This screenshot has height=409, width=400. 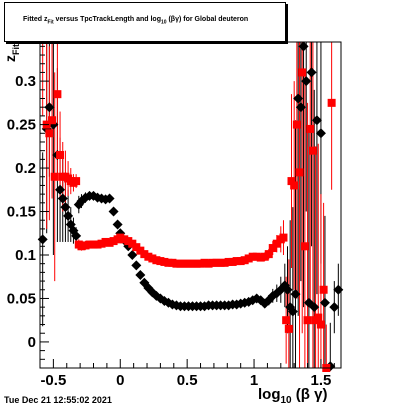 What do you see at coordinates (321, 380) in the screenshot?
I see `x-tick-label: 1.5` at bounding box center [321, 380].